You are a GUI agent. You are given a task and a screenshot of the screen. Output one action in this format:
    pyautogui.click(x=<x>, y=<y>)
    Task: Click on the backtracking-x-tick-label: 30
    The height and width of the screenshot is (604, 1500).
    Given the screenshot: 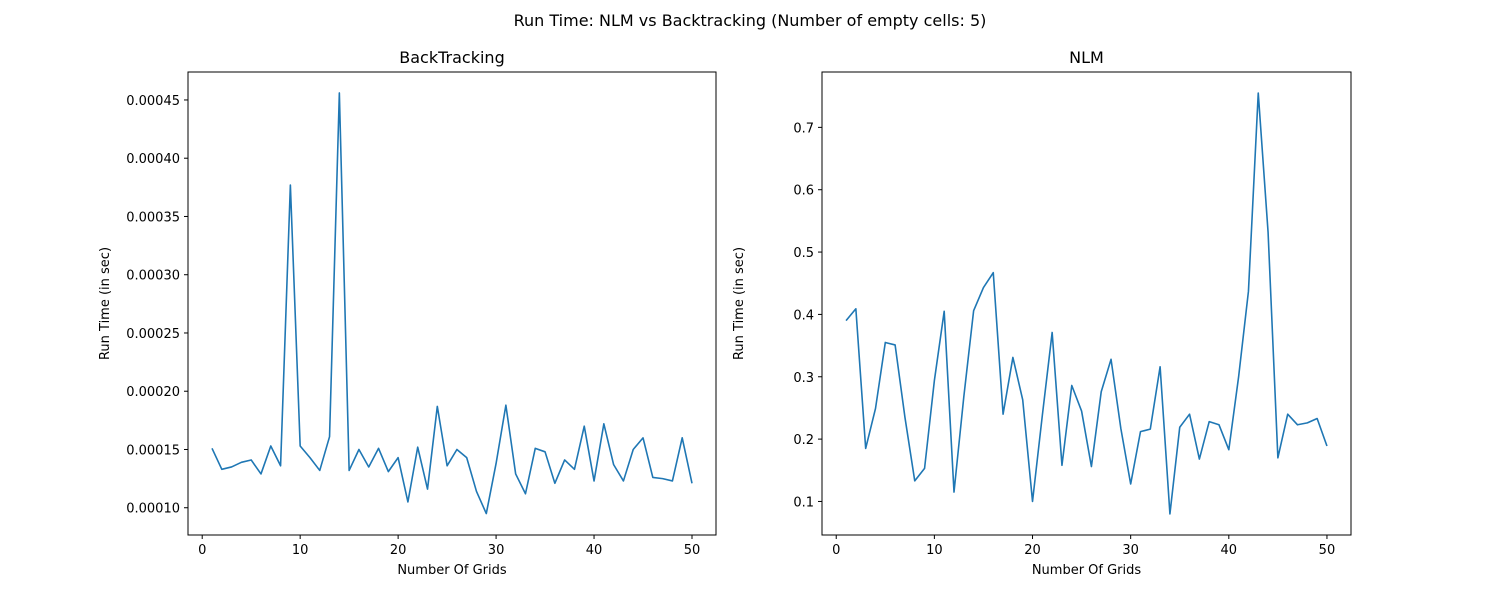 What is the action you would take?
    pyautogui.click(x=496, y=550)
    